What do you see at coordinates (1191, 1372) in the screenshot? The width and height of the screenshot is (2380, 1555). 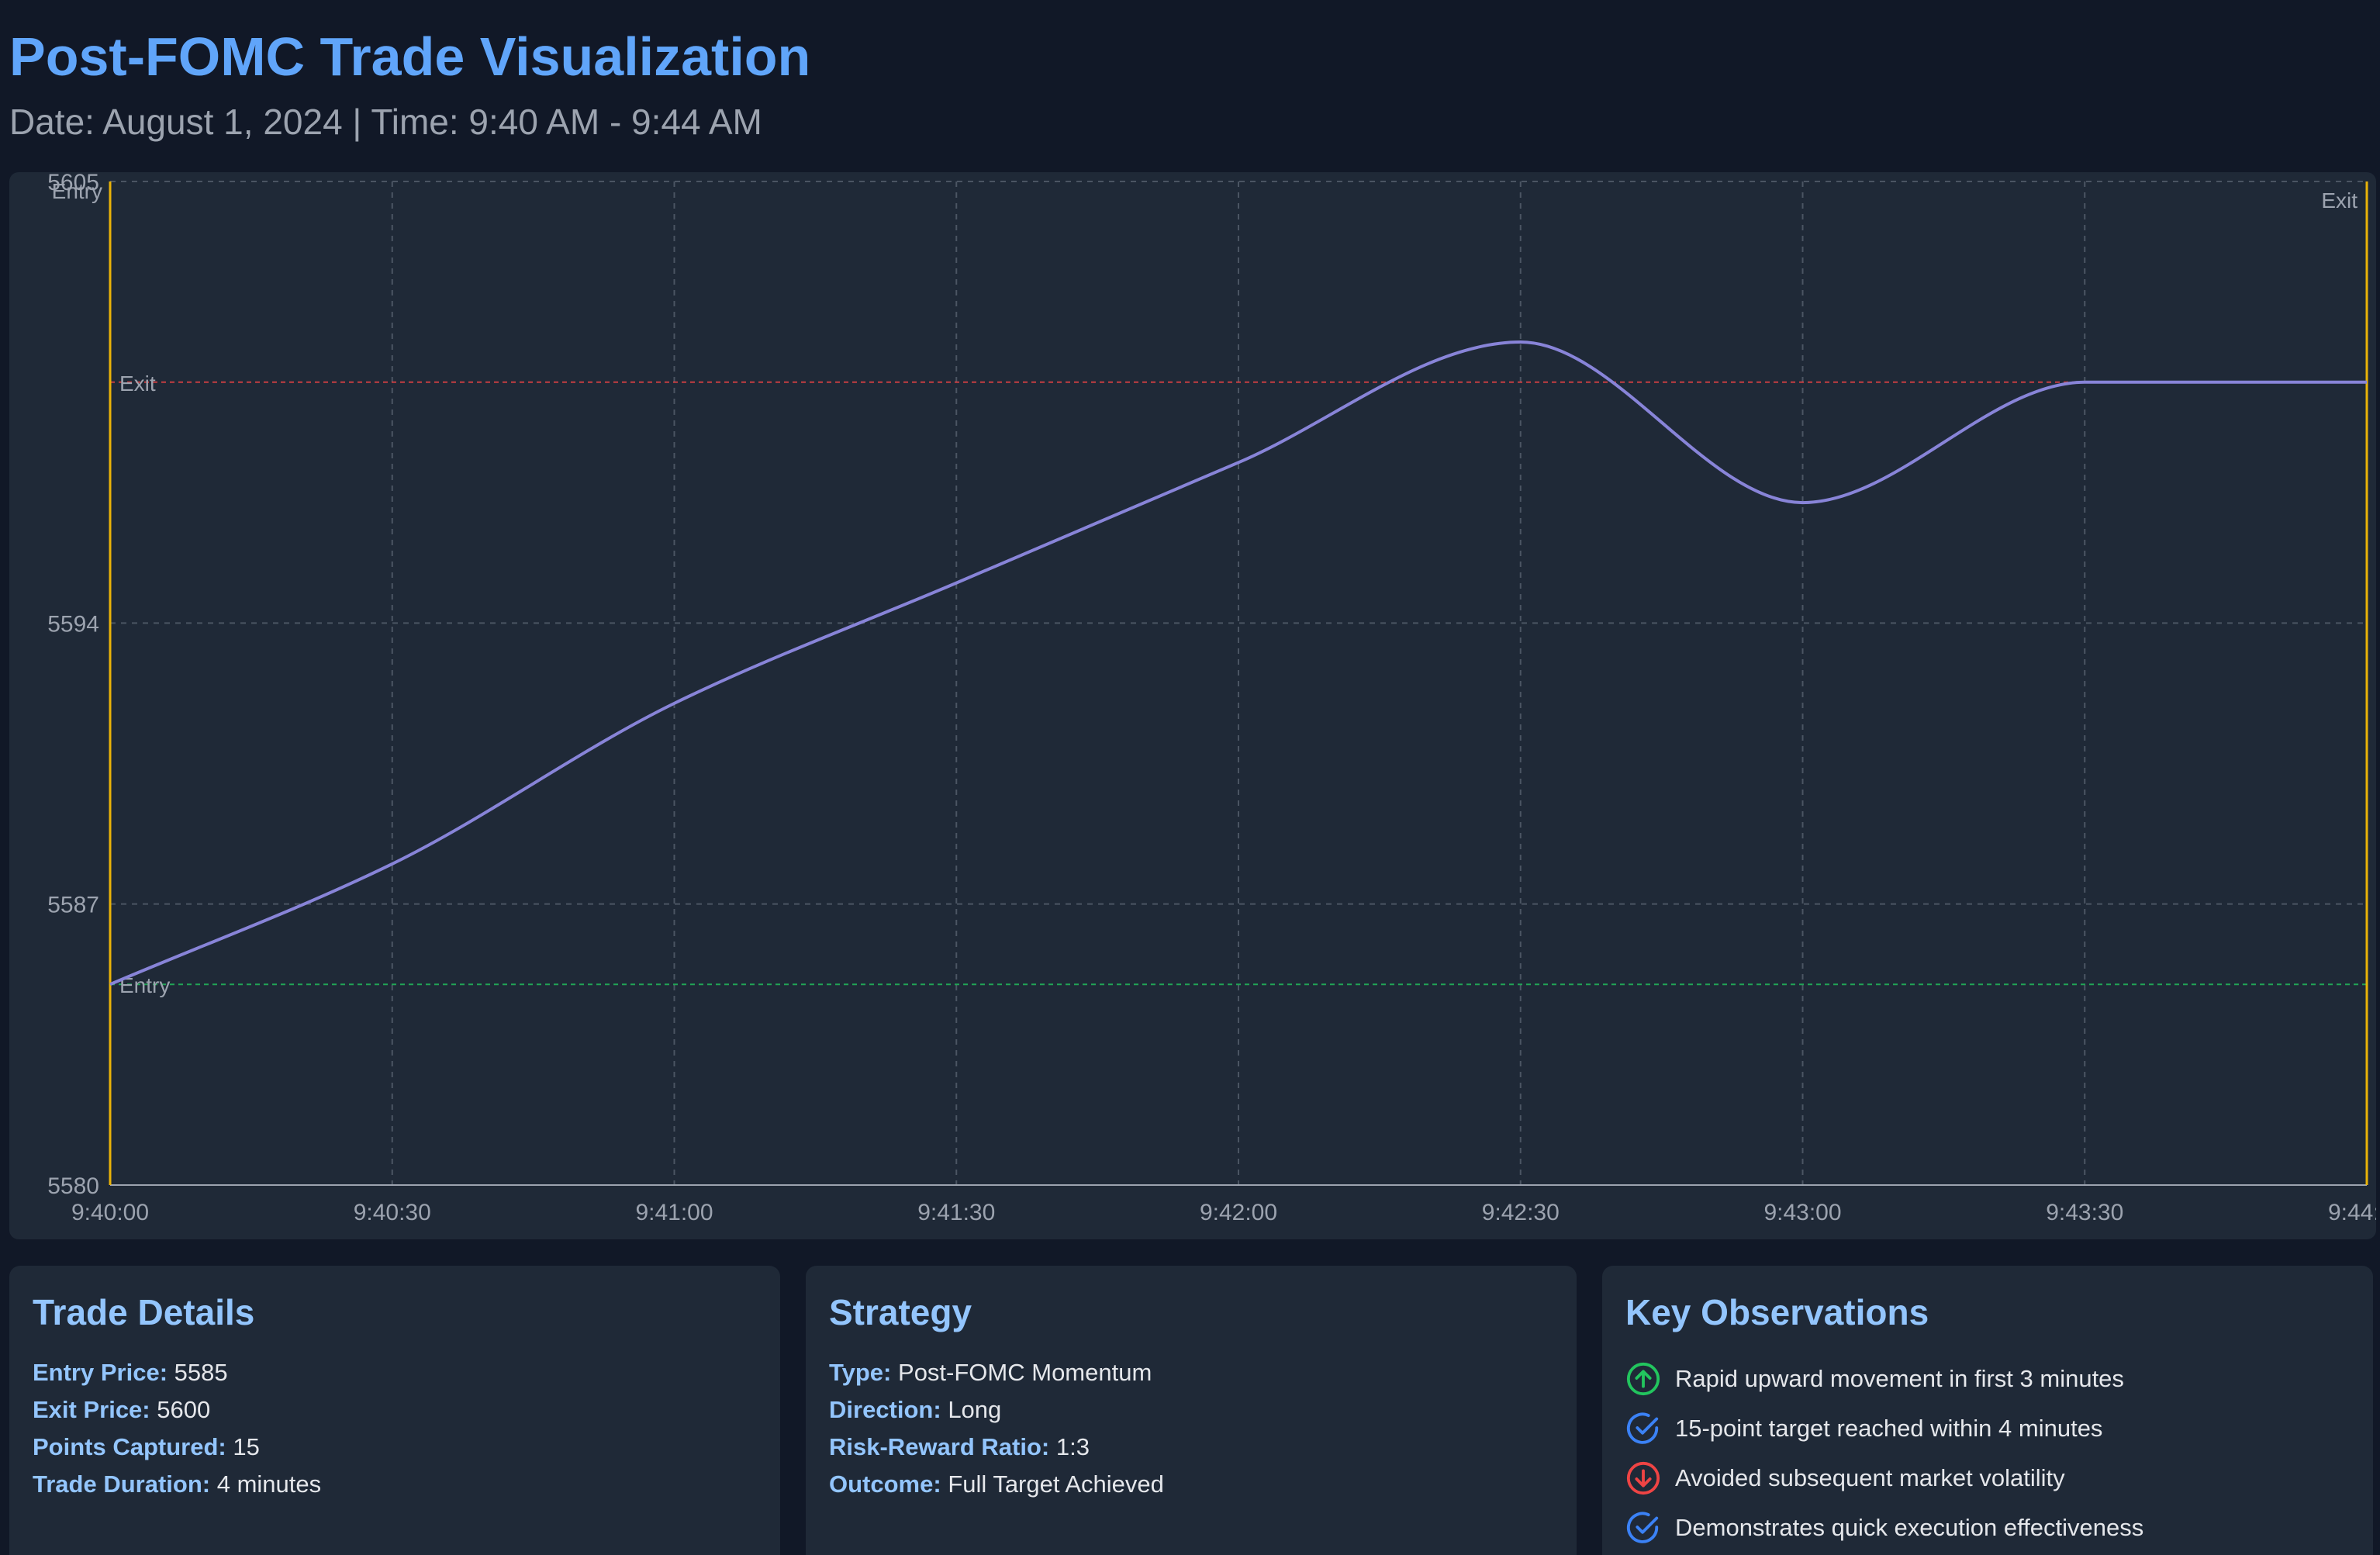 I see `strategy-type-row: Type: Post-FOMC Momentum` at bounding box center [1191, 1372].